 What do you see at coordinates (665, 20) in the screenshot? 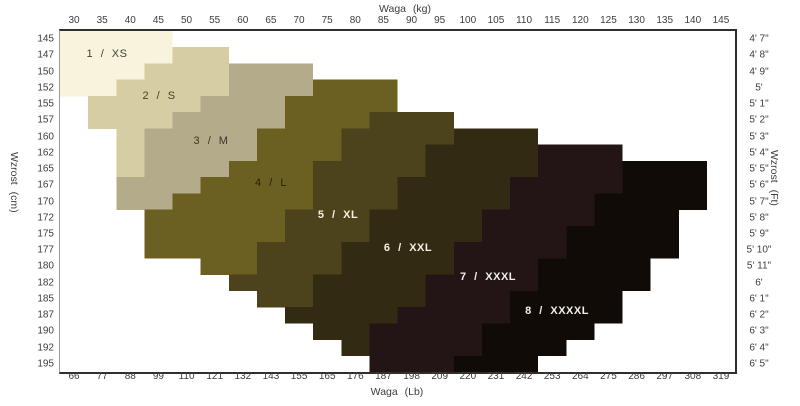
I see `tick-label-kg: 135` at bounding box center [665, 20].